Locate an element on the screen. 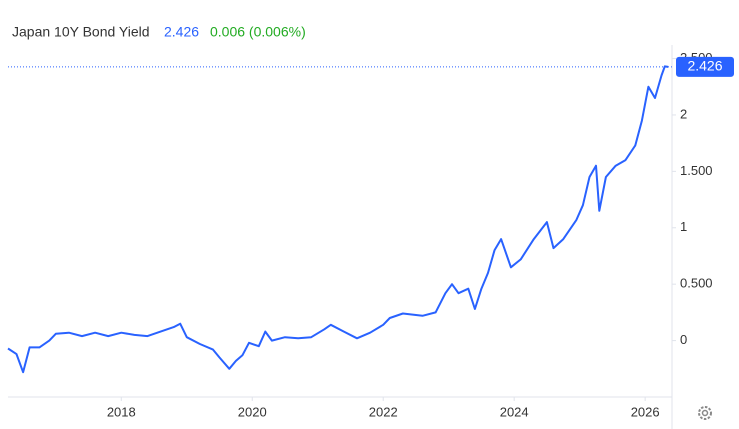 The image size is (739, 429). last-value-label: 2.426 is located at coordinates (704, 66).